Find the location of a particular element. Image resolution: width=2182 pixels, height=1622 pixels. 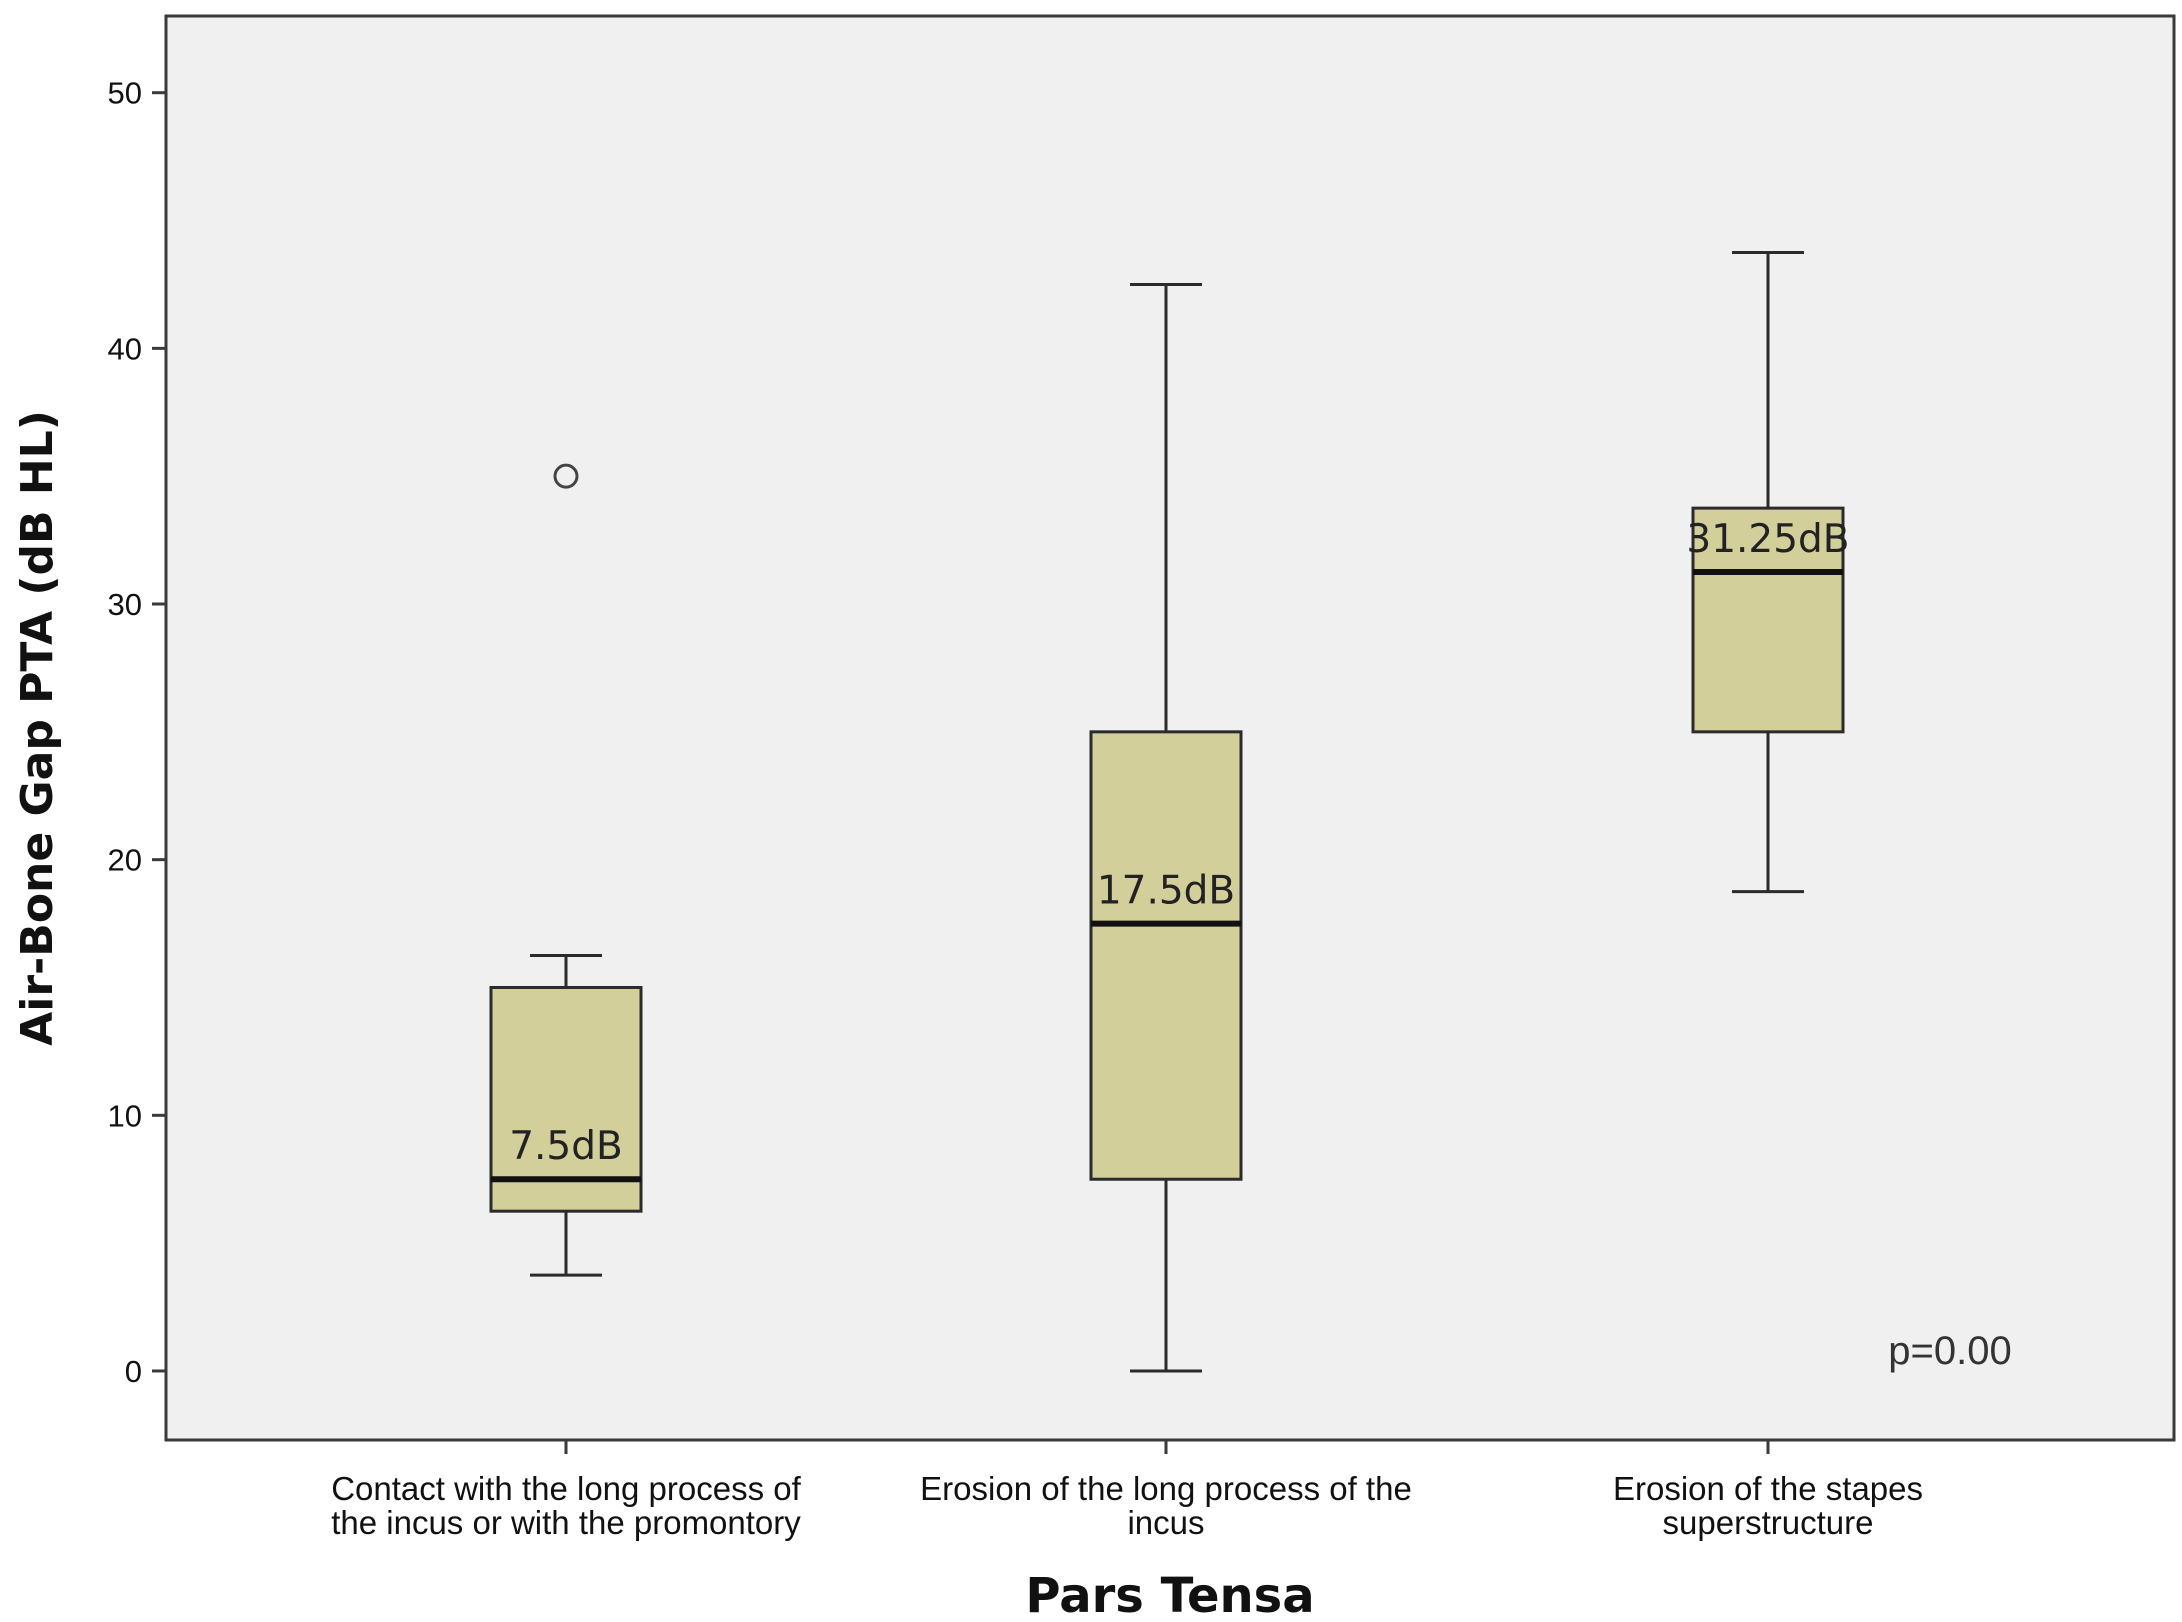

median-label: 17.5dB is located at coordinates (1166, 891).